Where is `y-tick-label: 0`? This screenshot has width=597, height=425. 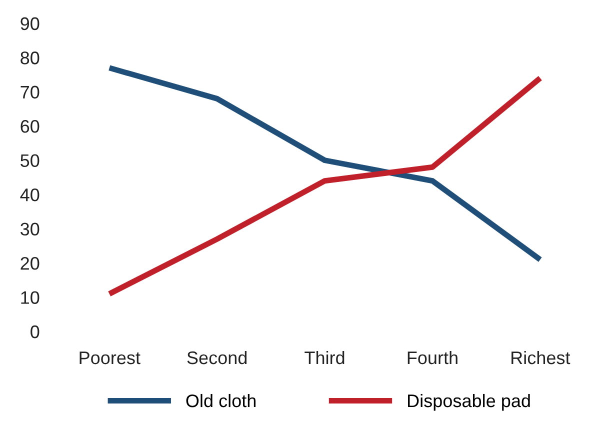 y-tick-label: 0 is located at coordinates (35, 331).